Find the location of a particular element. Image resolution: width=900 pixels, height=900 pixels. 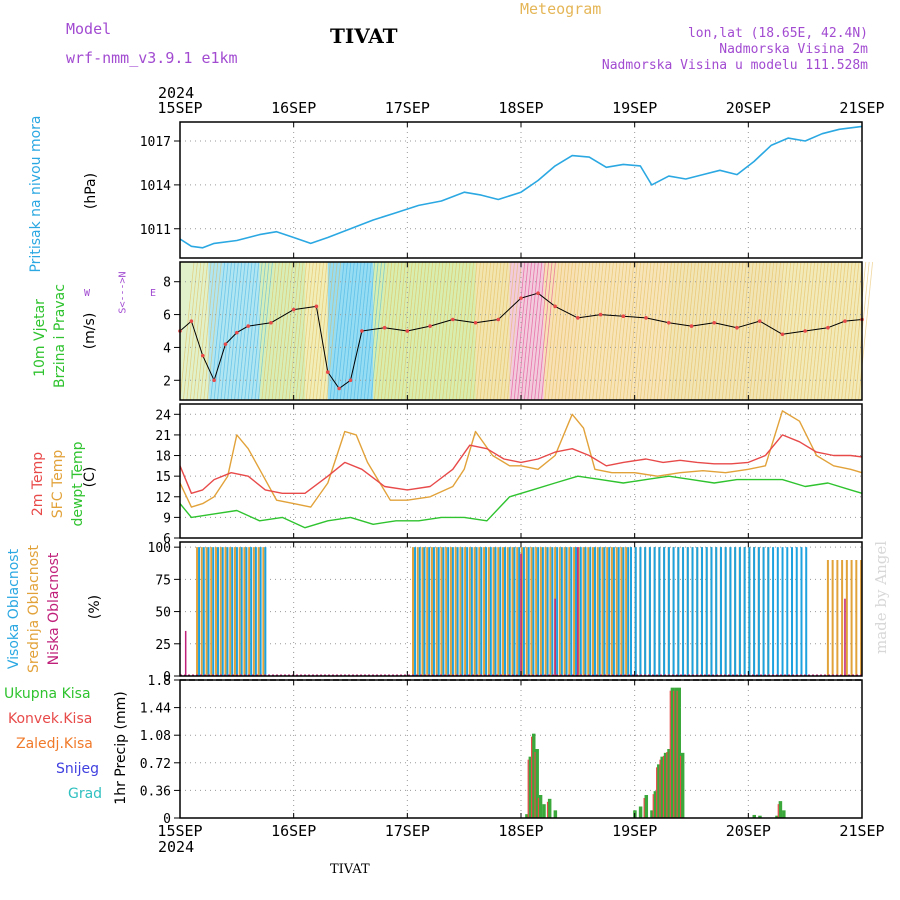

pressure-tick-label: 1014 is located at coordinates (155, 186).